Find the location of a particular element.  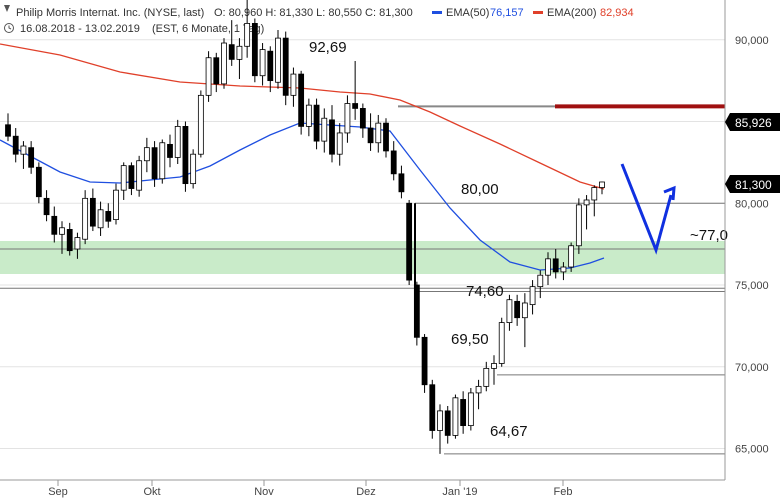

resistance-price-box: 85,926 is located at coordinates (752, 122).